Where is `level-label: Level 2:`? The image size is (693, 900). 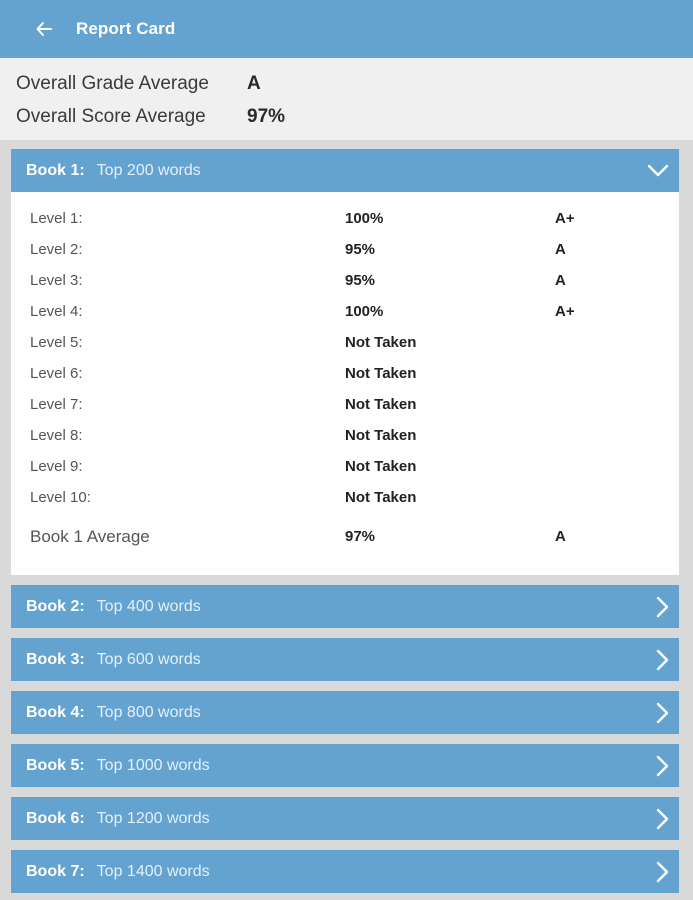
level-label: Level 2: is located at coordinates (56, 249).